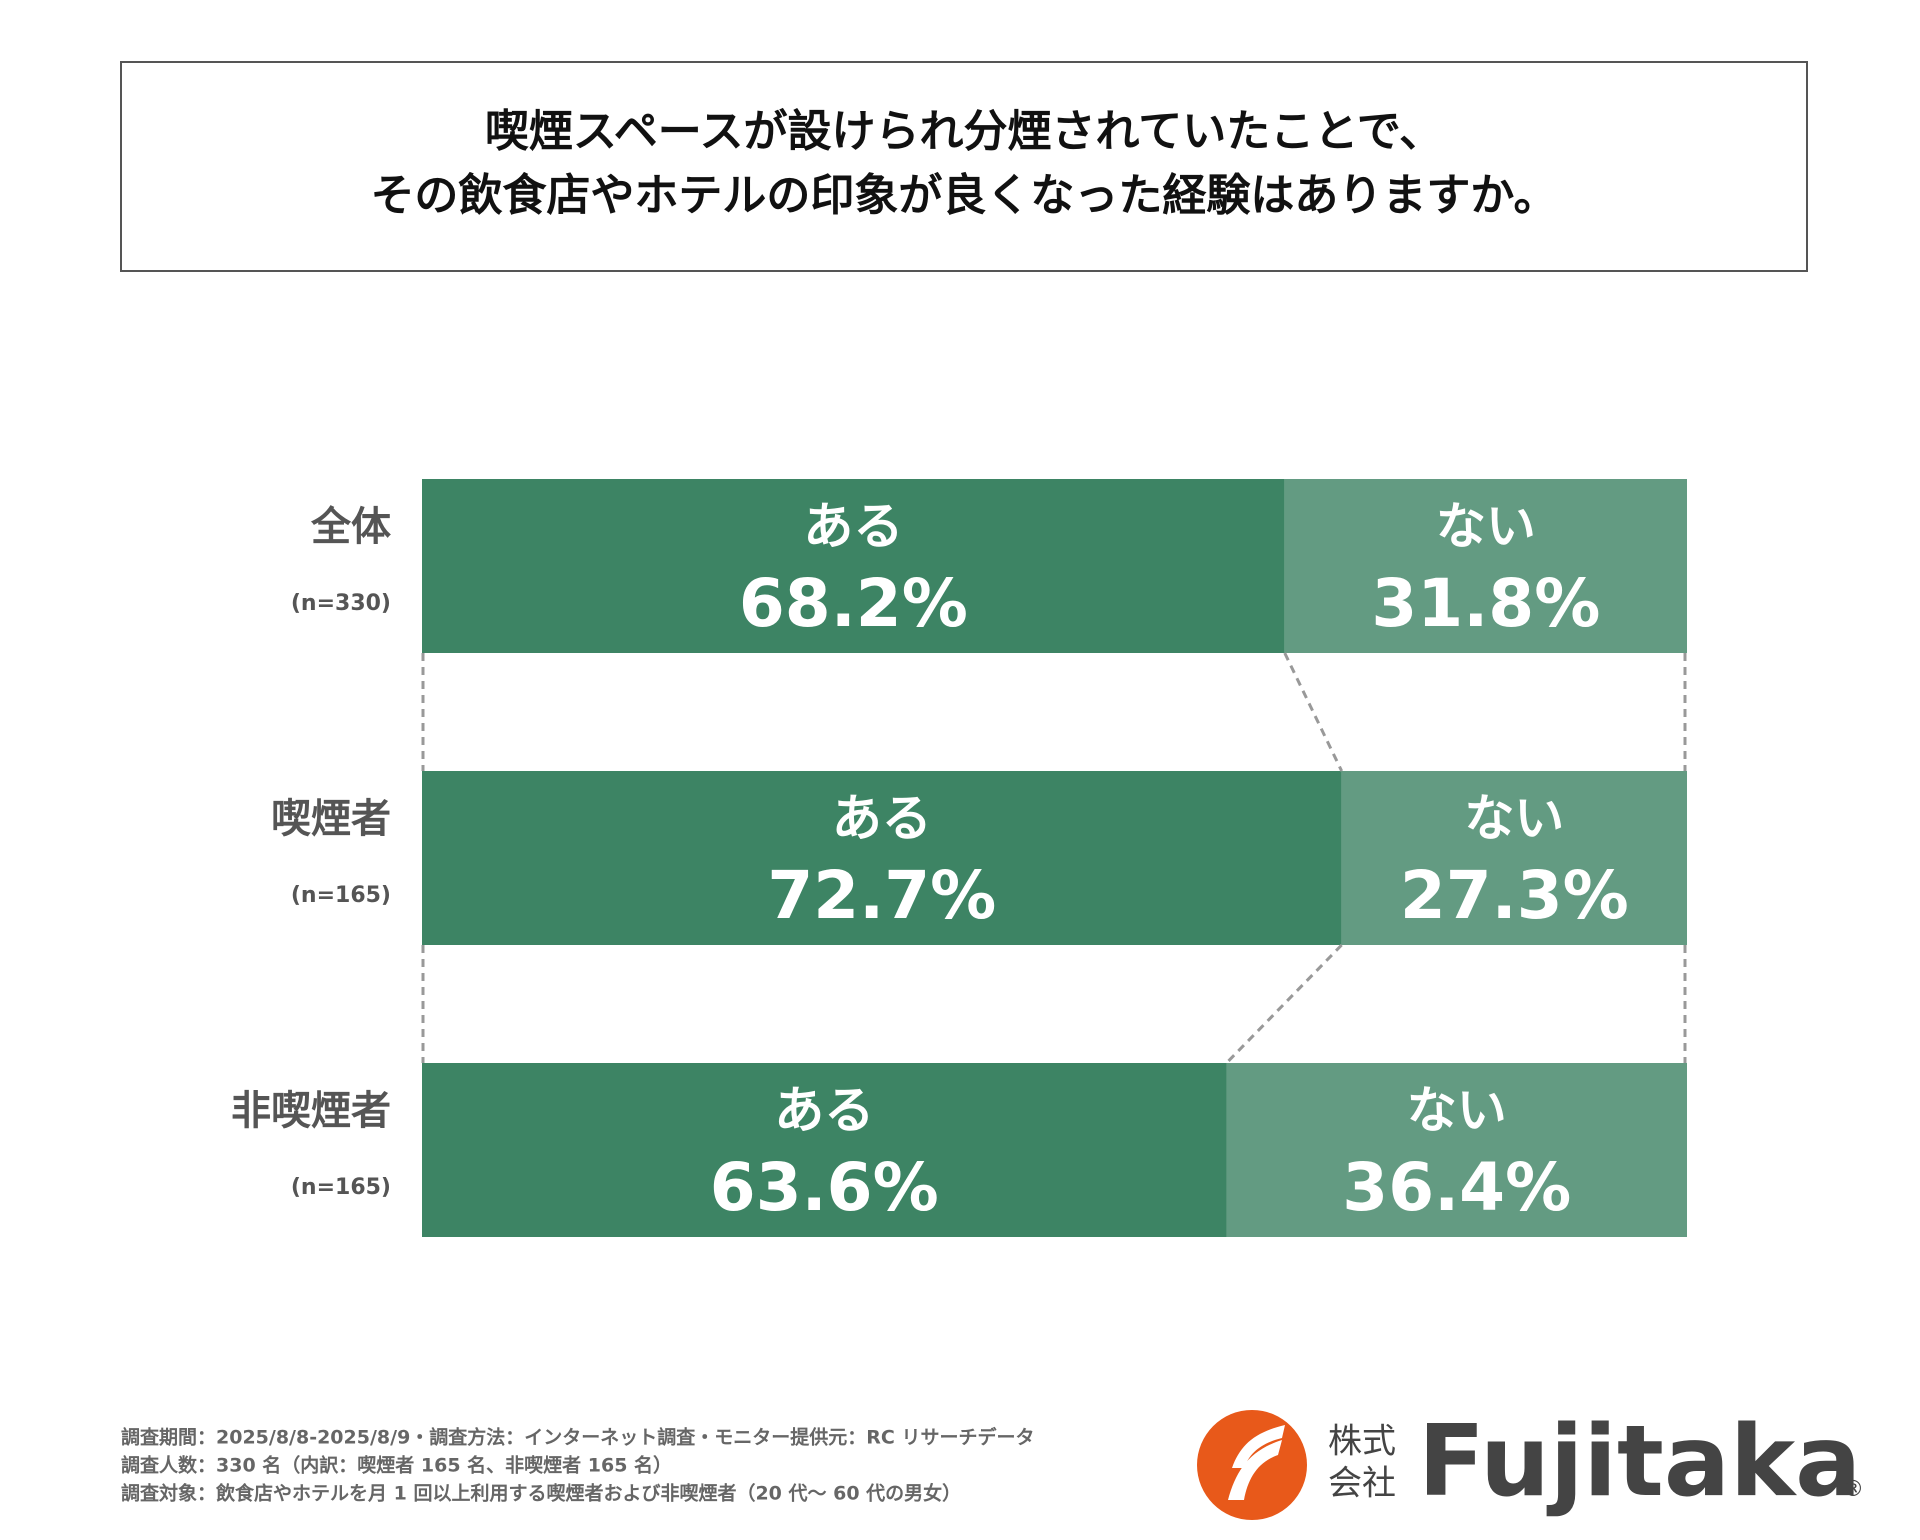 The width and height of the screenshot is (1920, 1540). What do you see at coordinates (824, 1187) in the screenshot?
I see `value-label: 63.6%` at bounding box center [824, 1187].